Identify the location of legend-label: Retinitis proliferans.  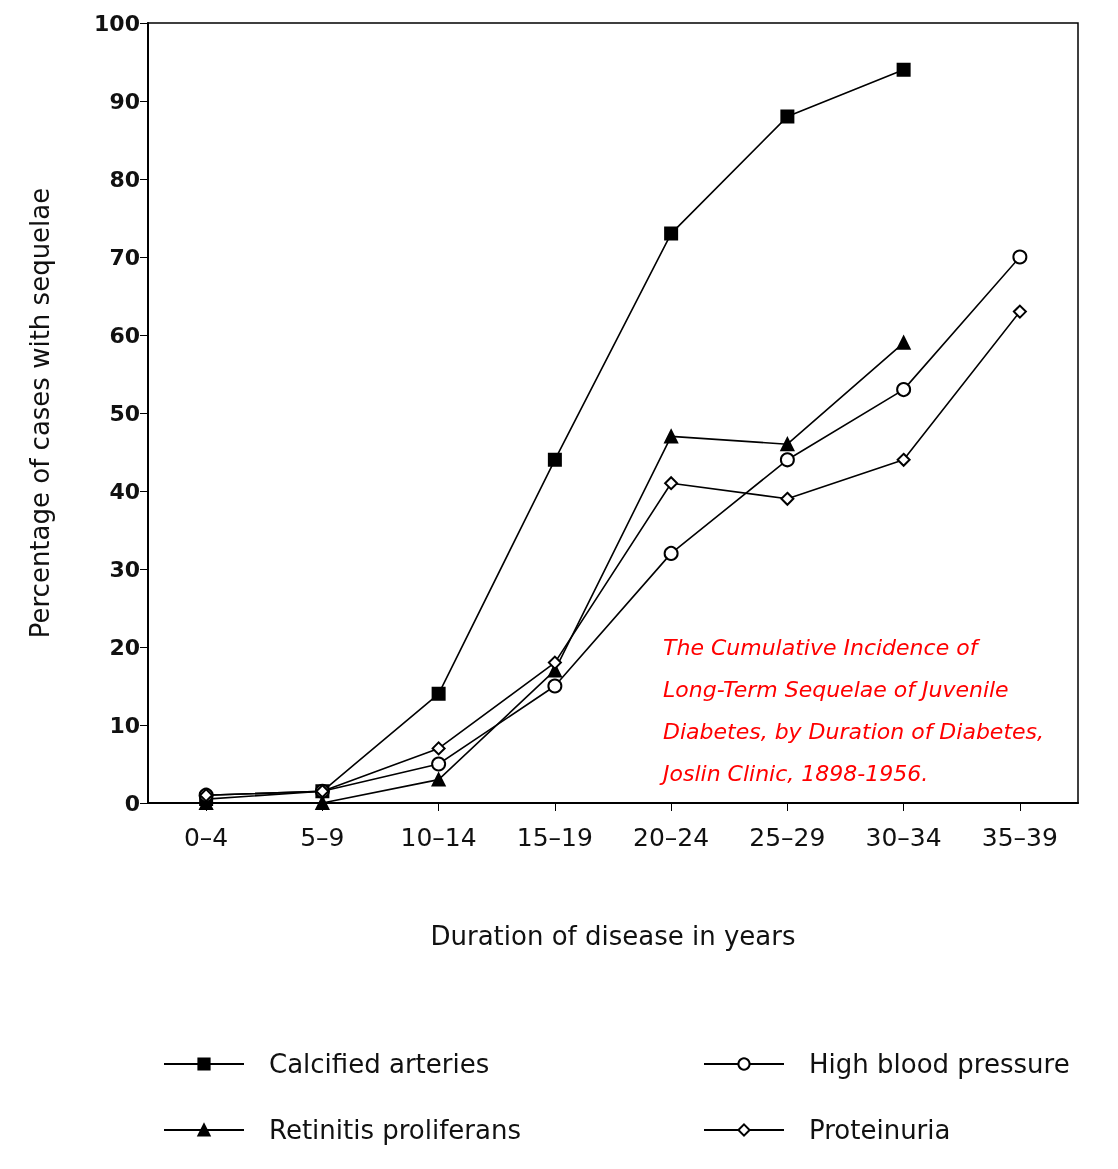
(395, 1130).